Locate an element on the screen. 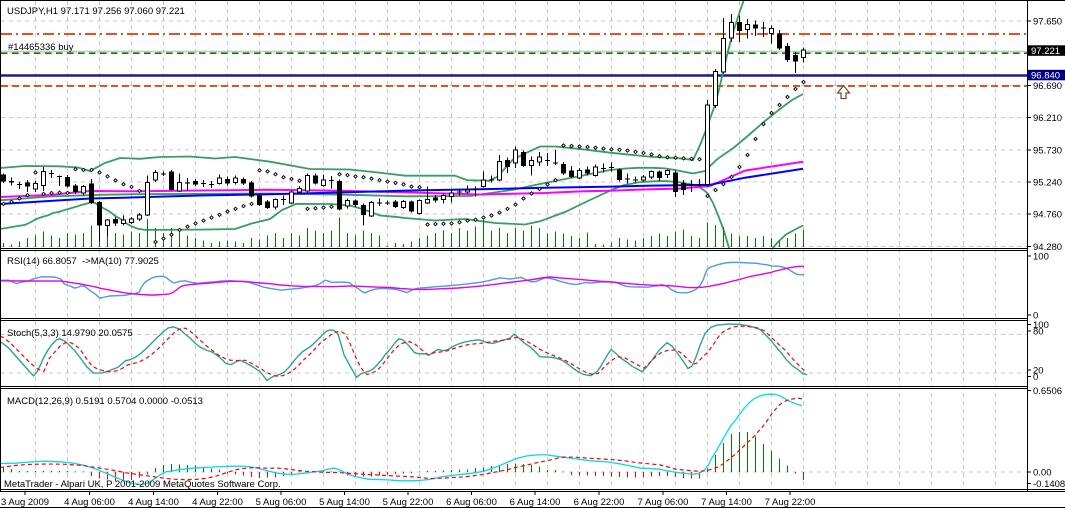 The width and height of the screenshot is (1065, 508). svg-text: 5 Aug 14:00 is located at coordinates (344, 502).